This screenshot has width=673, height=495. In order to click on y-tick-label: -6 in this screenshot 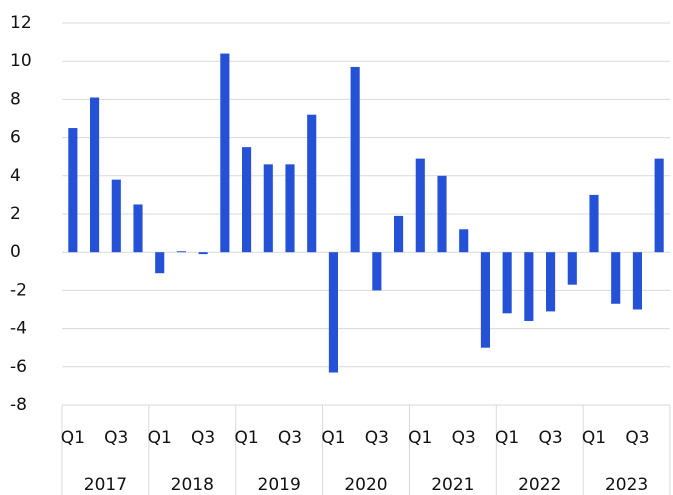, I will do `click(18, 367)`.